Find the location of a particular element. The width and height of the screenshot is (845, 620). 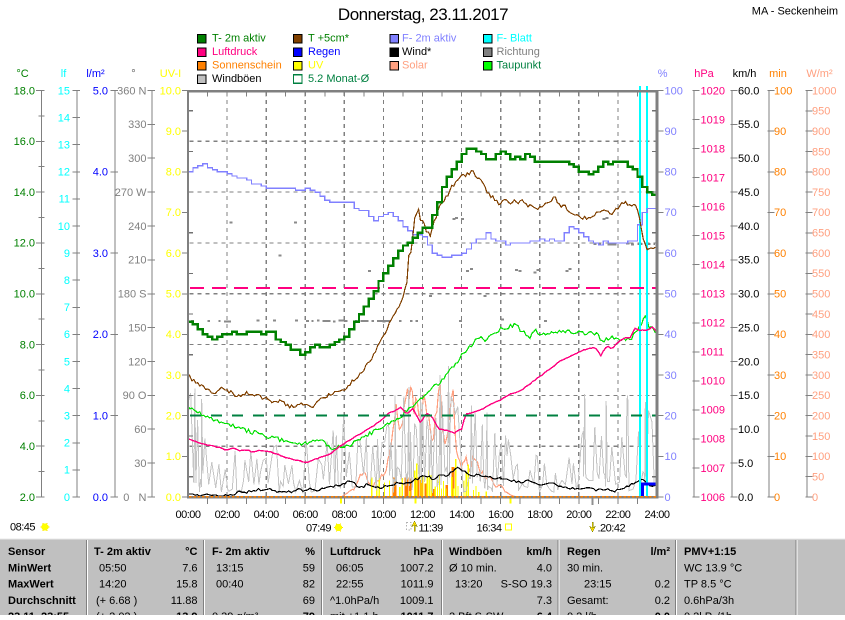

svg-text: 7.6 is located at coordinates (189, 568).